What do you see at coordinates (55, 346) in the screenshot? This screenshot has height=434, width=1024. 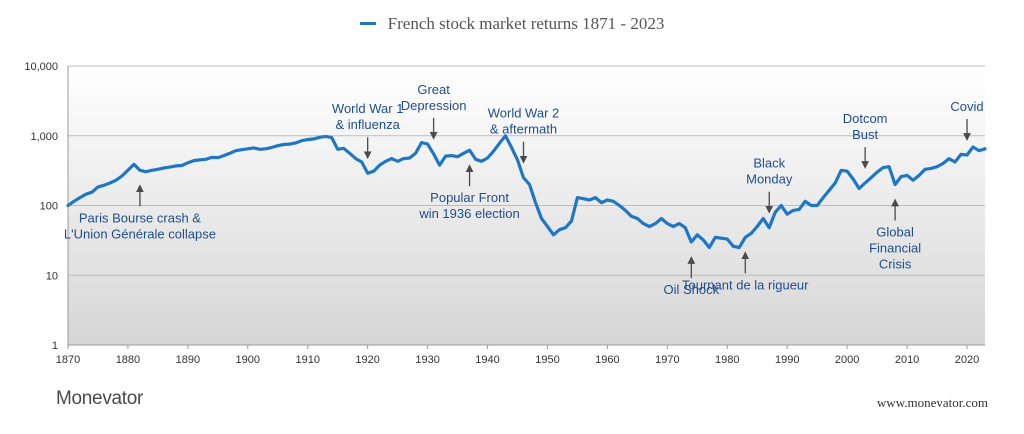 I see `y-tick-label: 1` at bounding box center [55, 346].